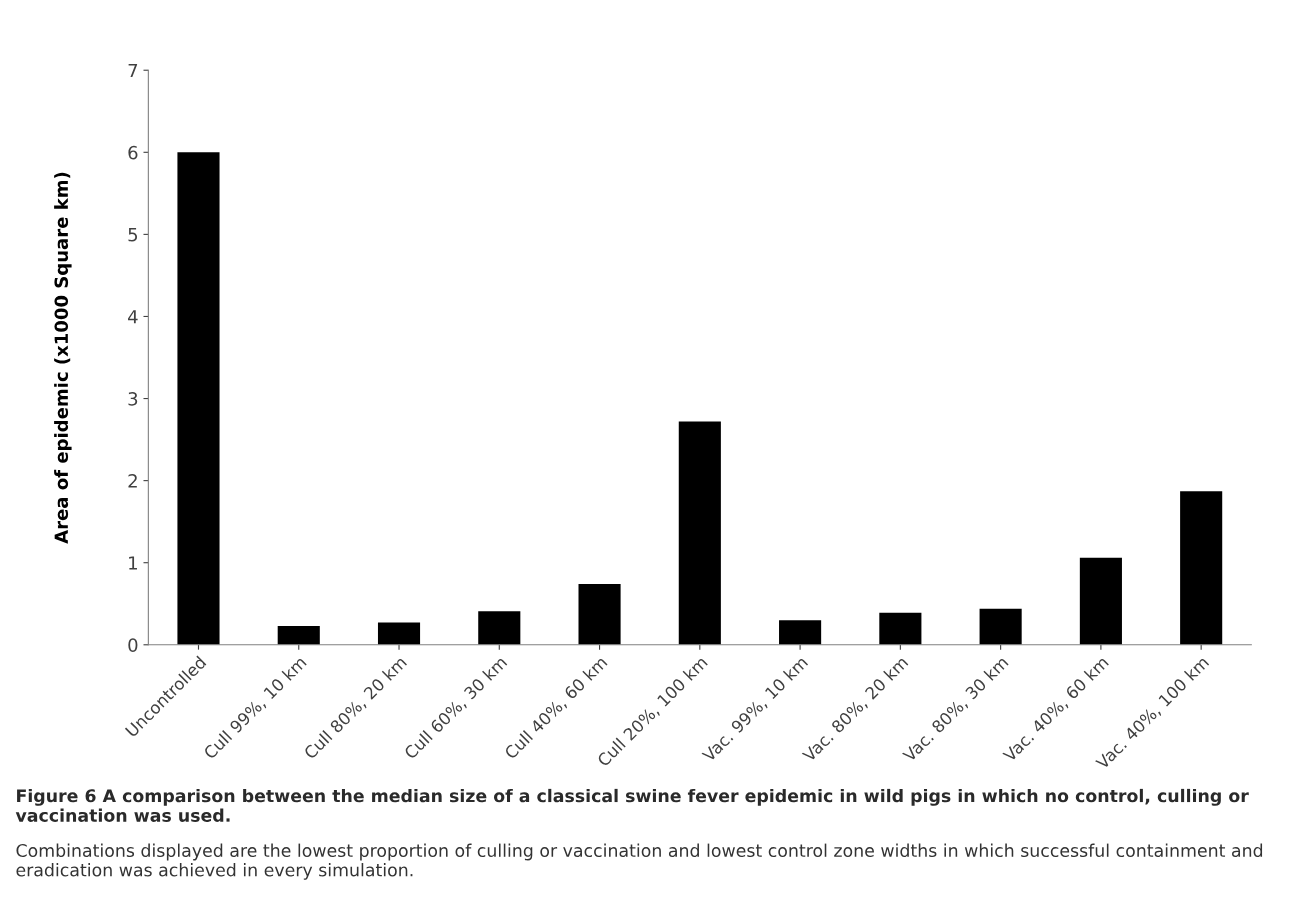  I want to click on y-tick-label: 7, so click(133, 70).